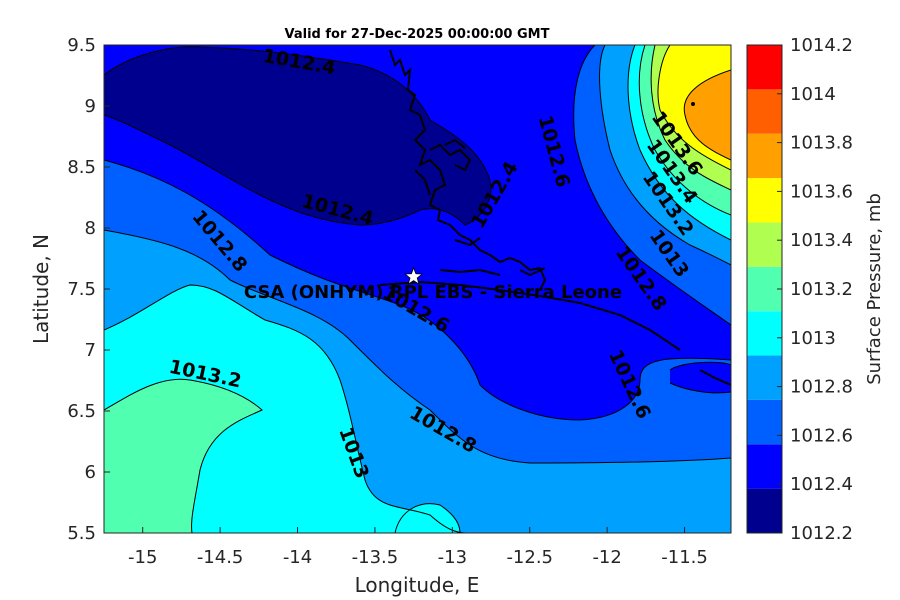  I want to click on y-axis: 9.5 9 8.5 8 7.5 7 6.5 6 5.5, so click(88, 289).